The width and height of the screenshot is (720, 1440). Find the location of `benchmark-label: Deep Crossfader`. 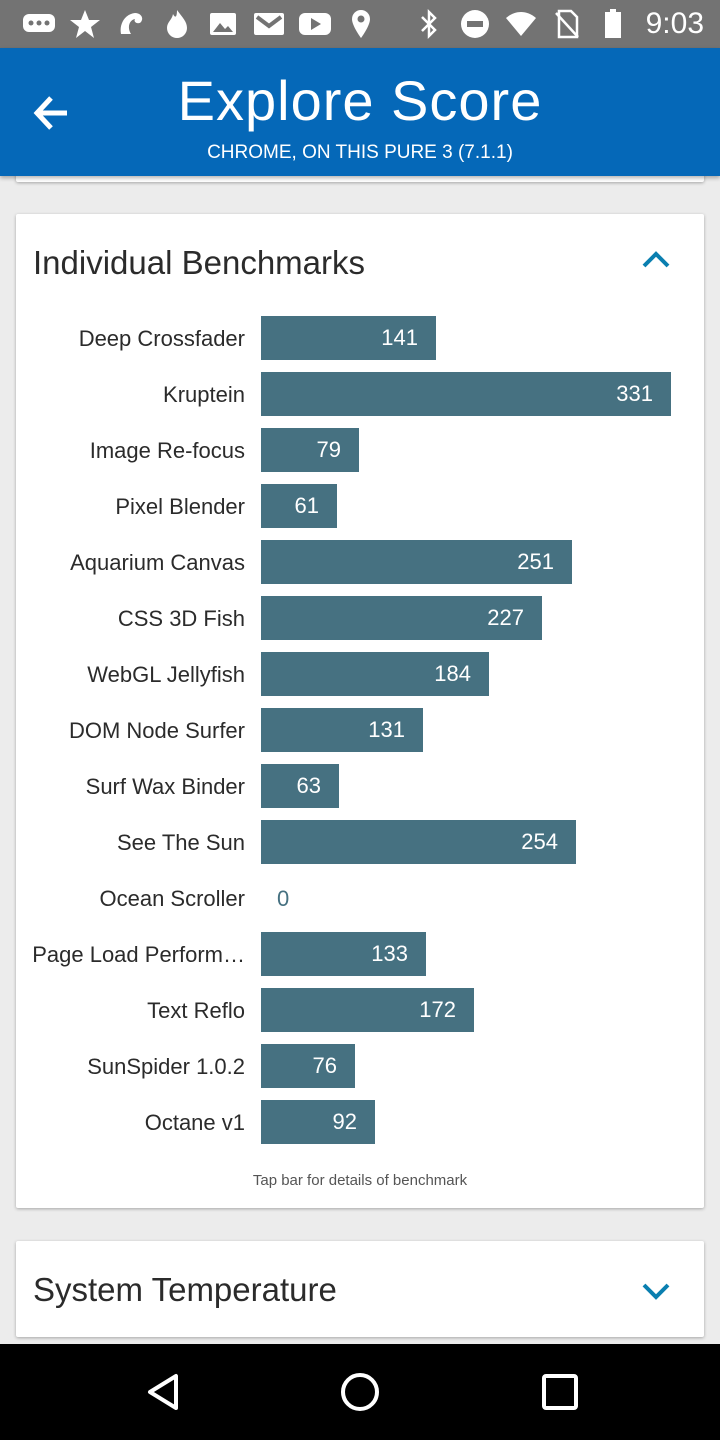

benchmark-label: Deep Crossfader is located at coordinates (161, 338).